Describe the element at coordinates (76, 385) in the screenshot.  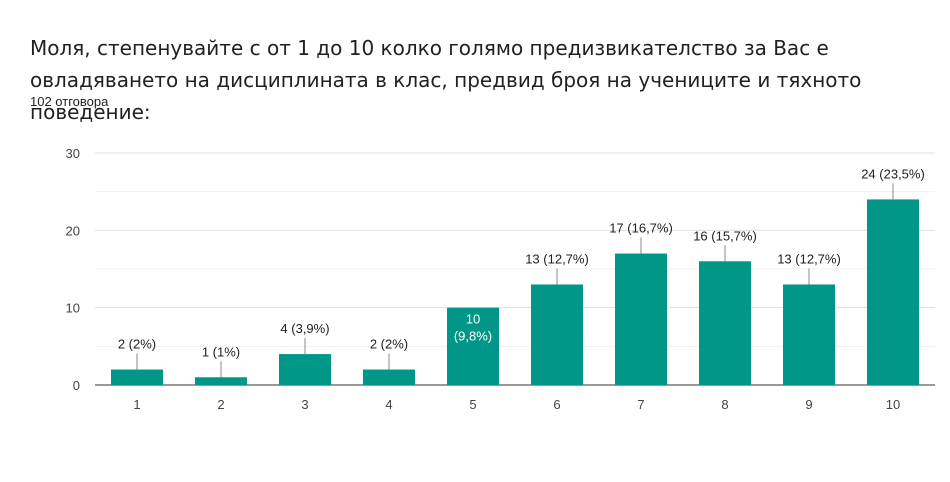
I see `y-tick-label: 0` at that location.